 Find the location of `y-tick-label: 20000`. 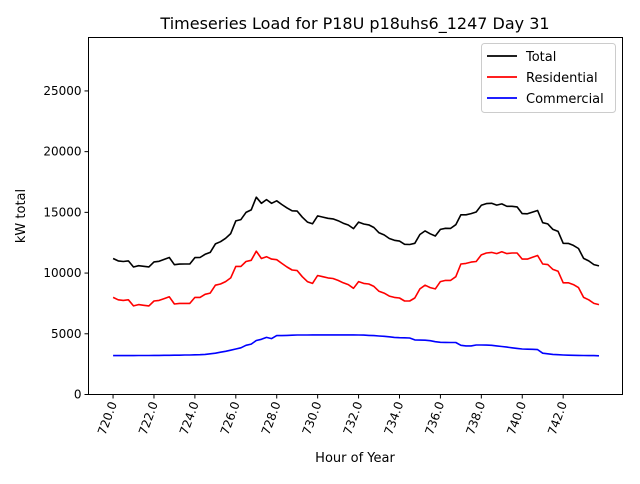

y-tick-label: 20000 is located at coordinates (62, 152).